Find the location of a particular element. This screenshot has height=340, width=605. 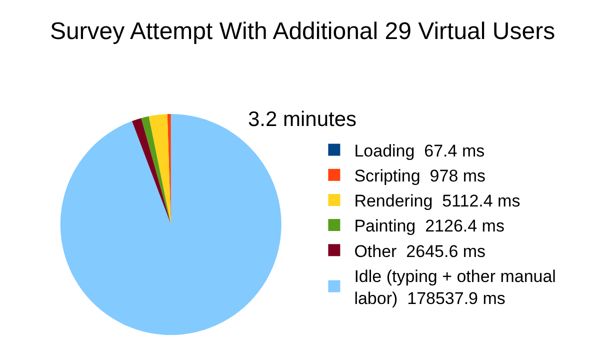

legend-label: Painting 2126.4 ms is located at coordinates (429, 226).